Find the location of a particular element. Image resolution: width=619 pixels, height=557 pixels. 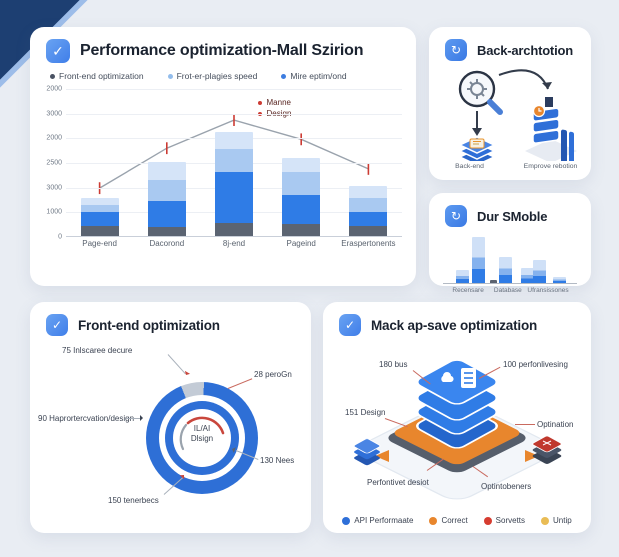

mini-chart-label: Recensare is located at coordinates (468, 290).